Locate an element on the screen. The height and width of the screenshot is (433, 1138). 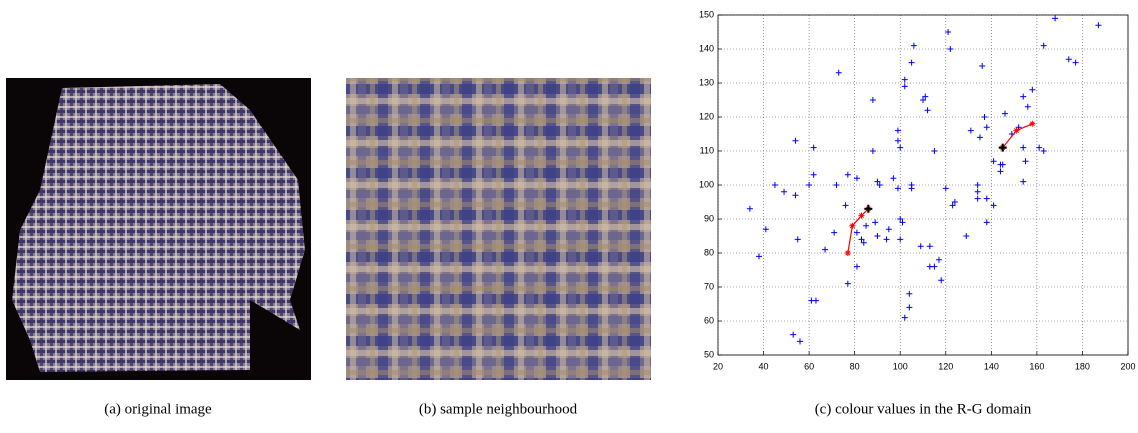
y-tick-label: 90 is located at coordinates (709, 218).